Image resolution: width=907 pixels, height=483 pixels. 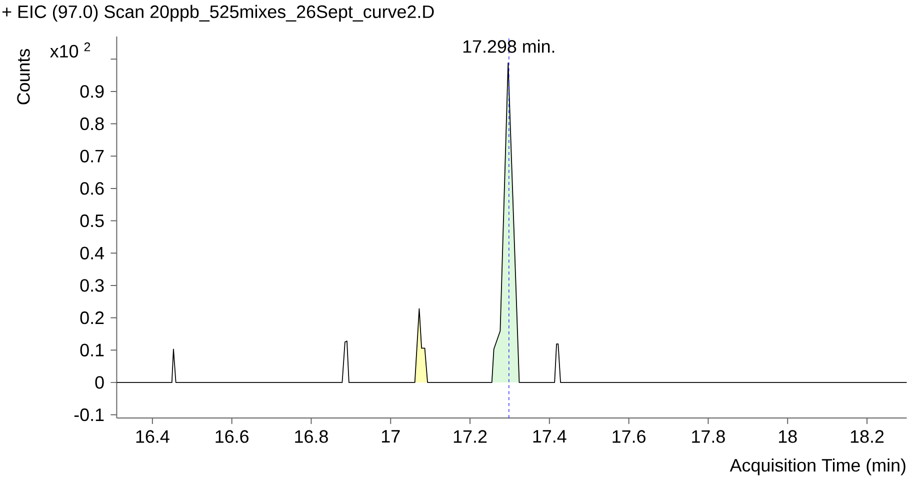 I want to click on x-tick-label: 17.8, so click(x=708, y=436).